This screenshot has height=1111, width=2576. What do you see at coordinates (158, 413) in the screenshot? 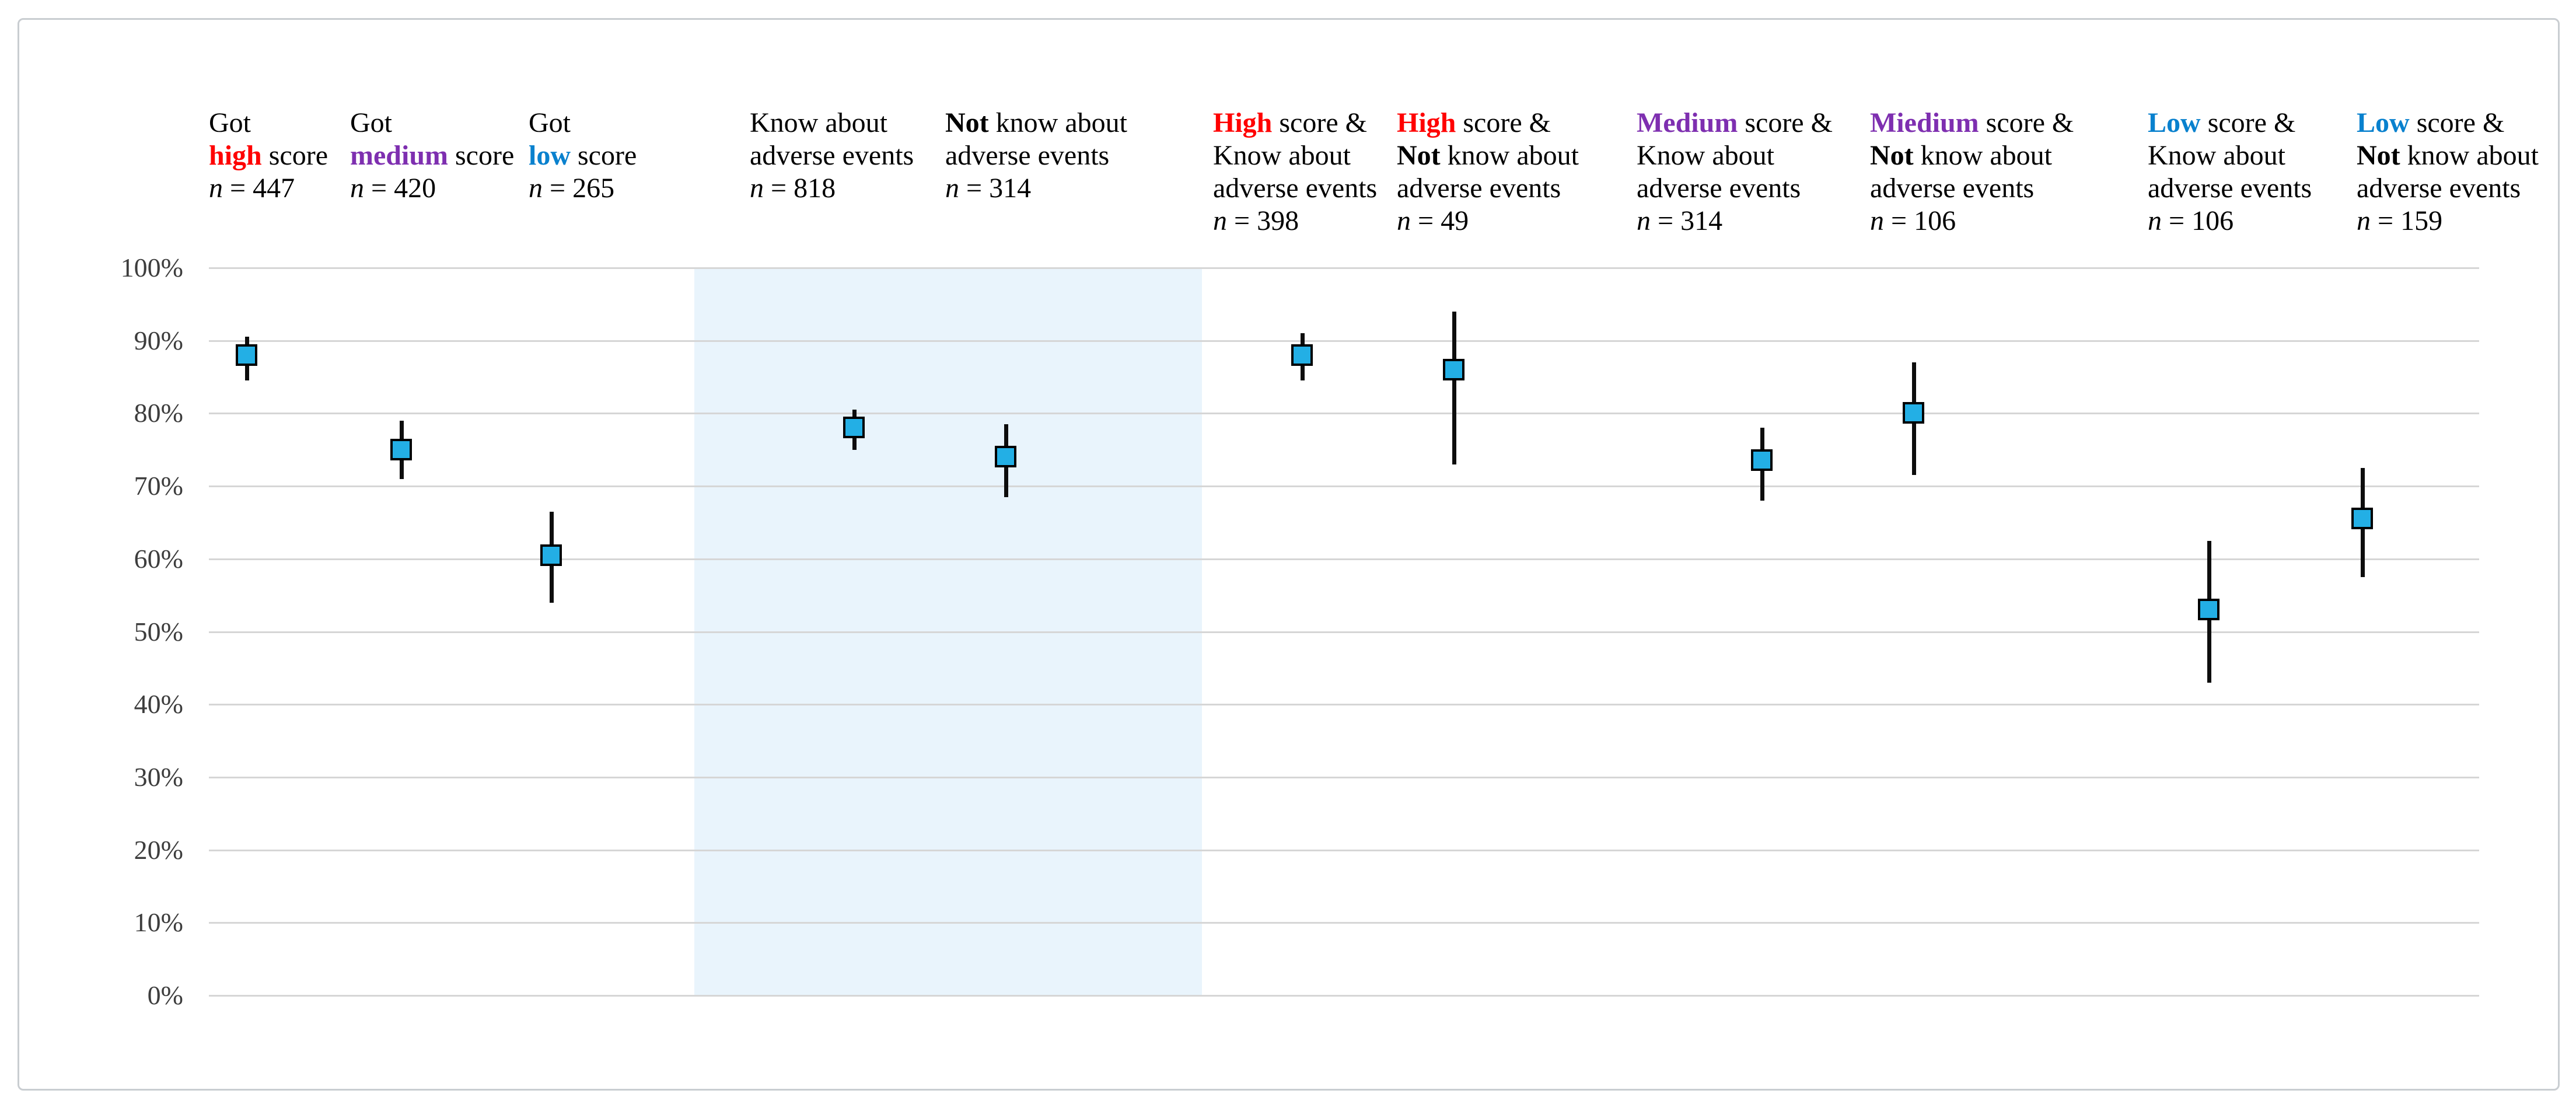
I see `y-axis-tick-label: 80%` at bounding box center [158, 413].